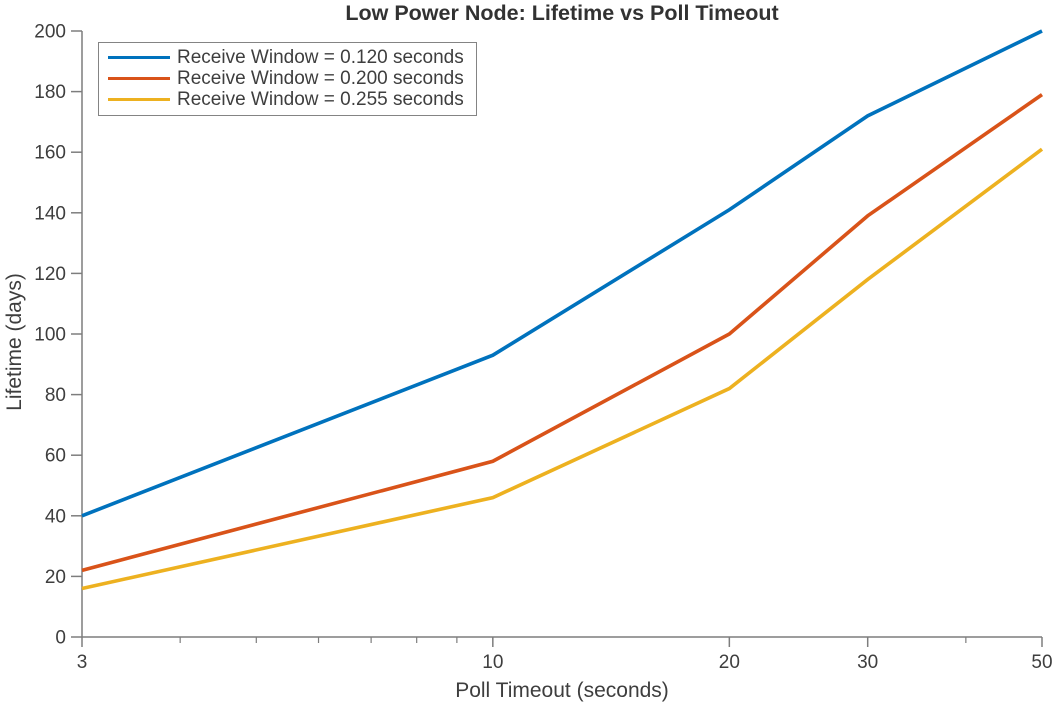 The width and height of the screenshot is (1060, 709). Describe the element at coordinates (320, 57) in the screenshot. I see `legend-item-label: Receive Window = 0.120 seconds` at that location.